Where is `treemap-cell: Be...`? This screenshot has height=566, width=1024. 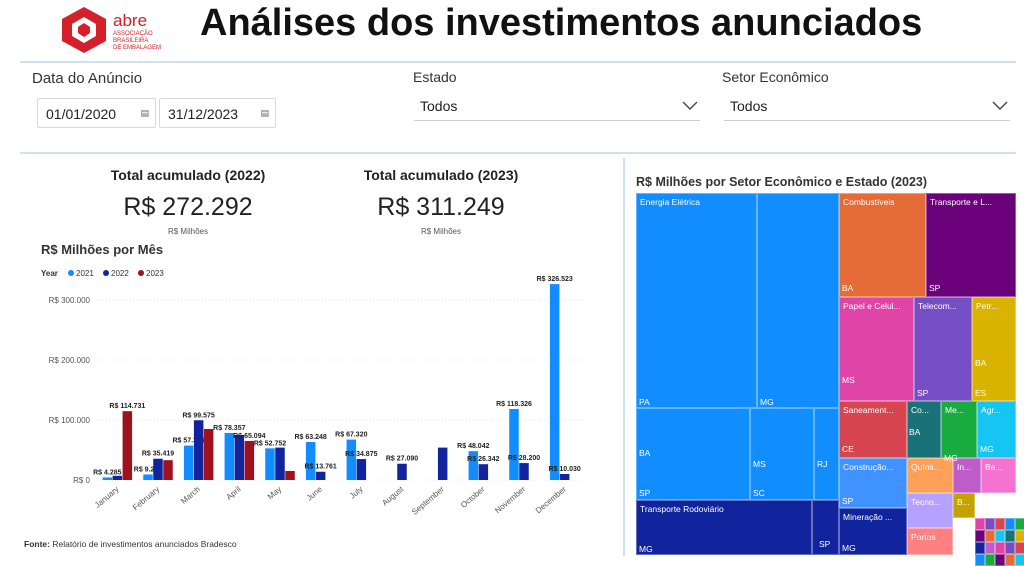 treemap-cell: Be... is located at coordinates (998, 475).